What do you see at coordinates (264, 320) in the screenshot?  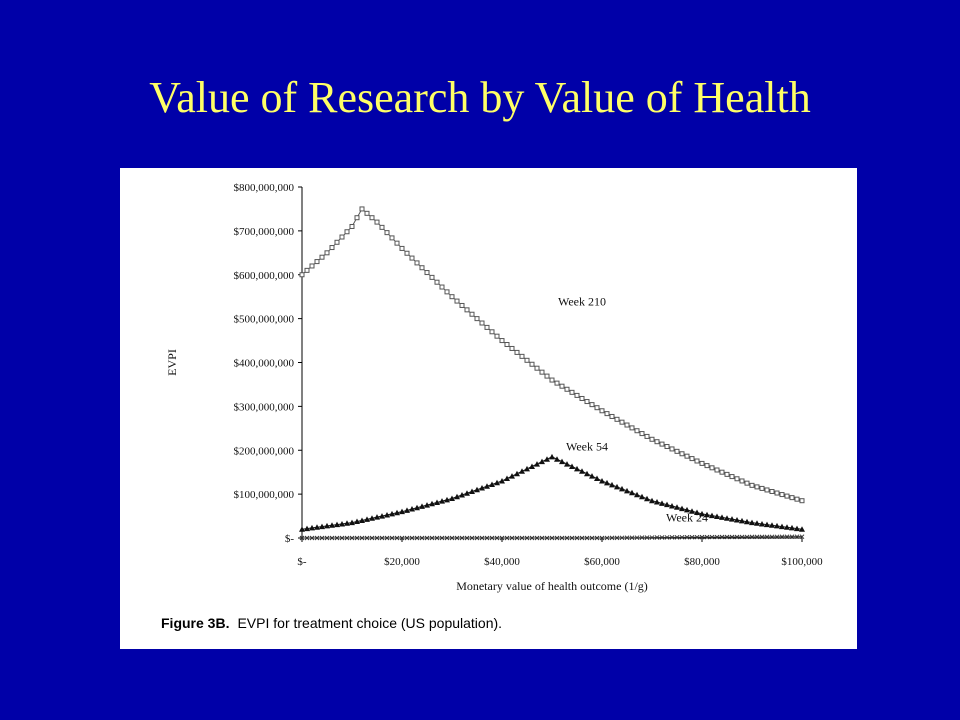 I see `y-tick-label: $500,000,000` at bounding box center [264, 320].